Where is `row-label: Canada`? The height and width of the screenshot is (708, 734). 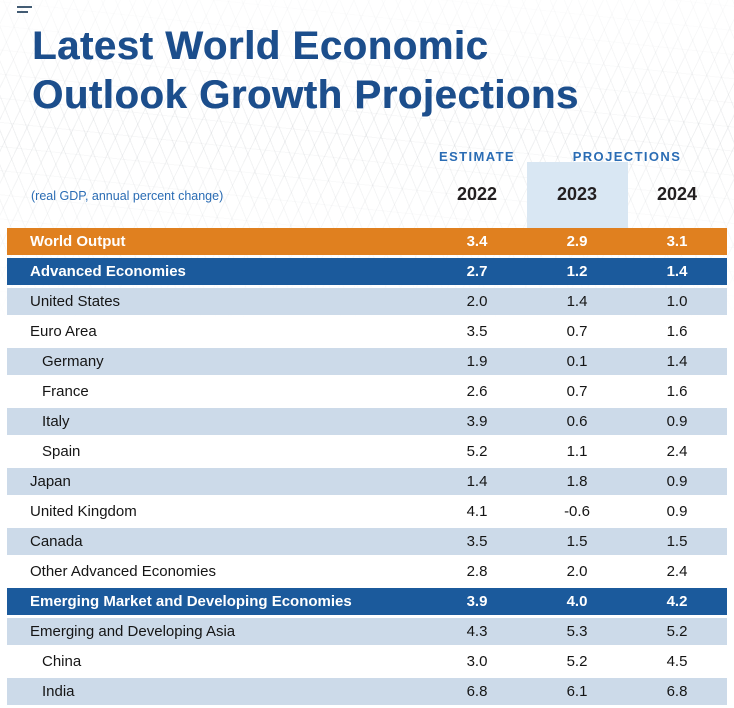 row-label: Canada is located at coordinates (56, 541).